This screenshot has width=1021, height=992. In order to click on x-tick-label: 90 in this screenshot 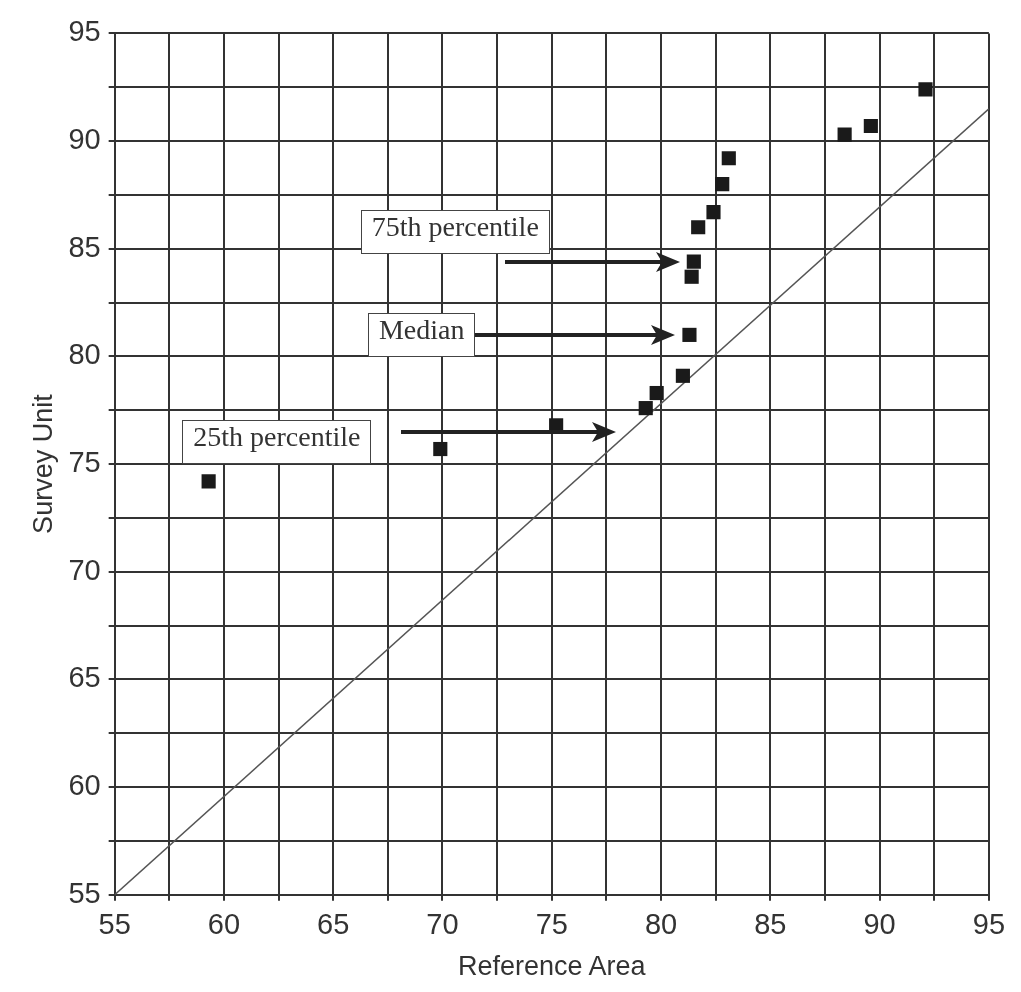, I will do `click(879, 924)`.